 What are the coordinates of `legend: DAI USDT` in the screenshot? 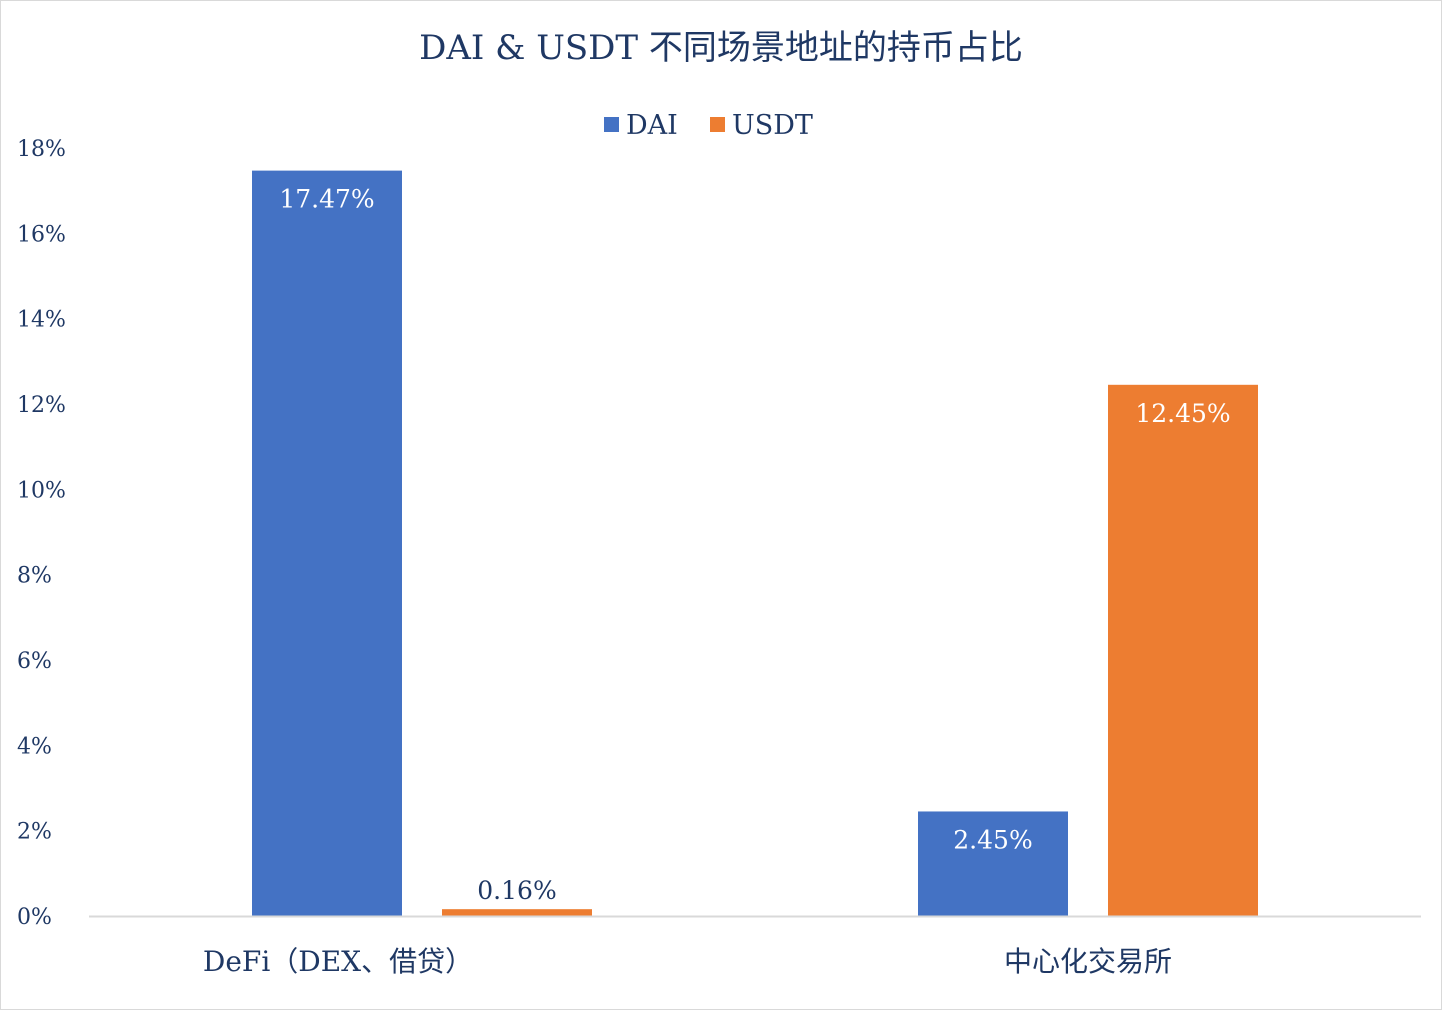 It's located at (708, 125).